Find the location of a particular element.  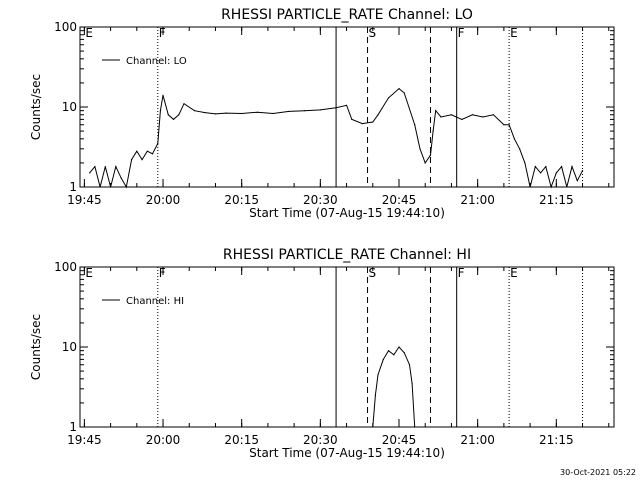

chart-title: RHESSI PARTICLE_RATE Channel: HI is located at coordinates (347, 255).